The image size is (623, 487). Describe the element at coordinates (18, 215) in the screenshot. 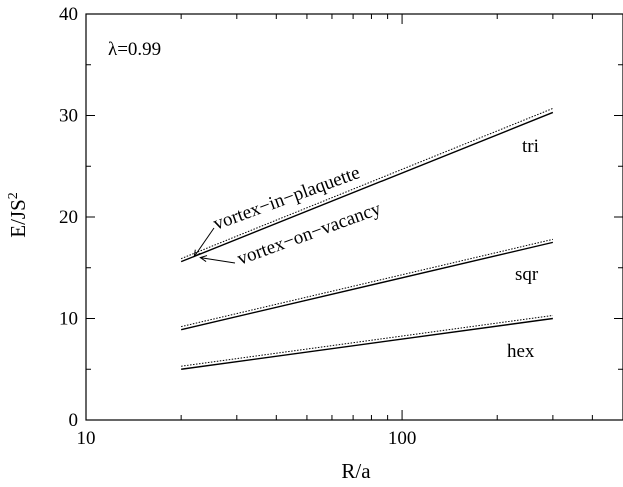

I see `y-axis-title: E/JS2` at that location.